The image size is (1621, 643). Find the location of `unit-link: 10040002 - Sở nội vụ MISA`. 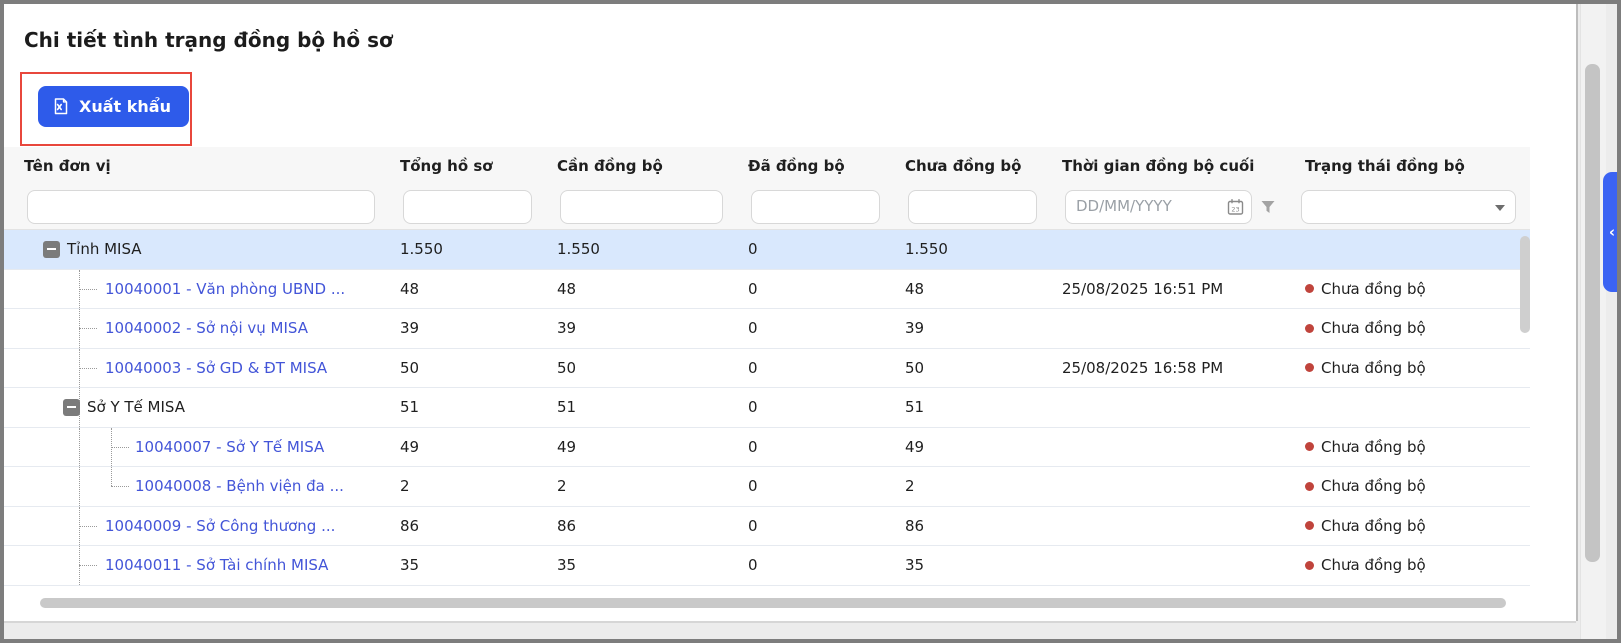

unit-link: 10040002 - Sở nội vụ MISA is located at coordinates (206, 328).